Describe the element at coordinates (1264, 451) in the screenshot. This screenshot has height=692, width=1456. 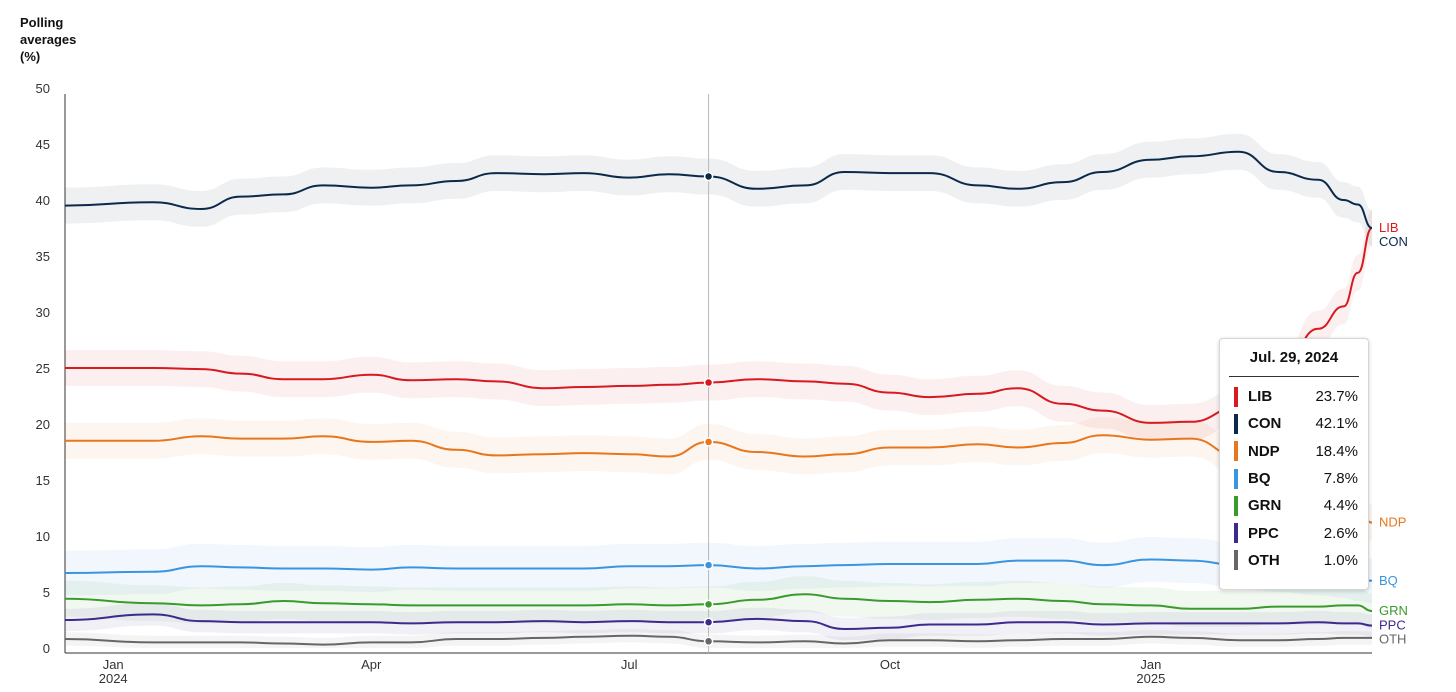
I see `tooltip-party: NDP` at that location.